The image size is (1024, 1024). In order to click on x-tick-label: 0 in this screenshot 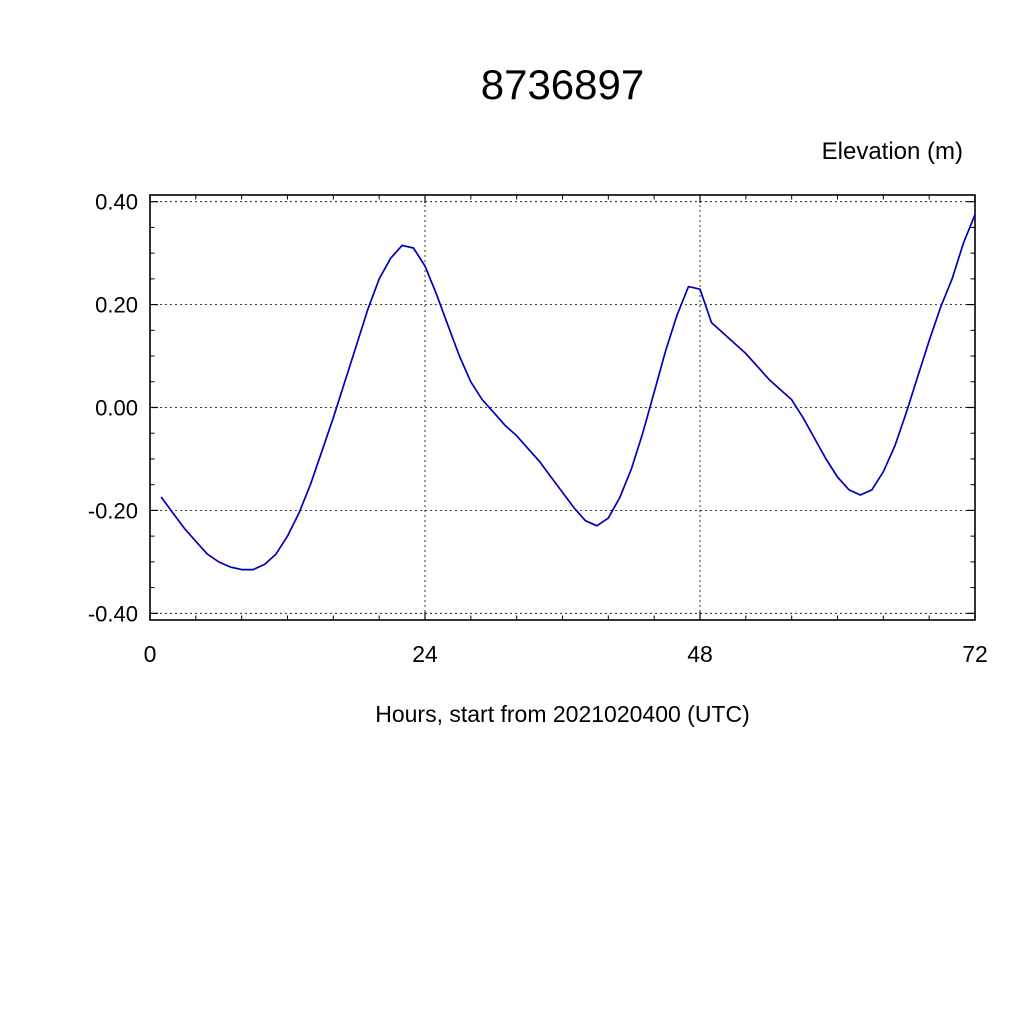, I will do `click(150, 654)`.